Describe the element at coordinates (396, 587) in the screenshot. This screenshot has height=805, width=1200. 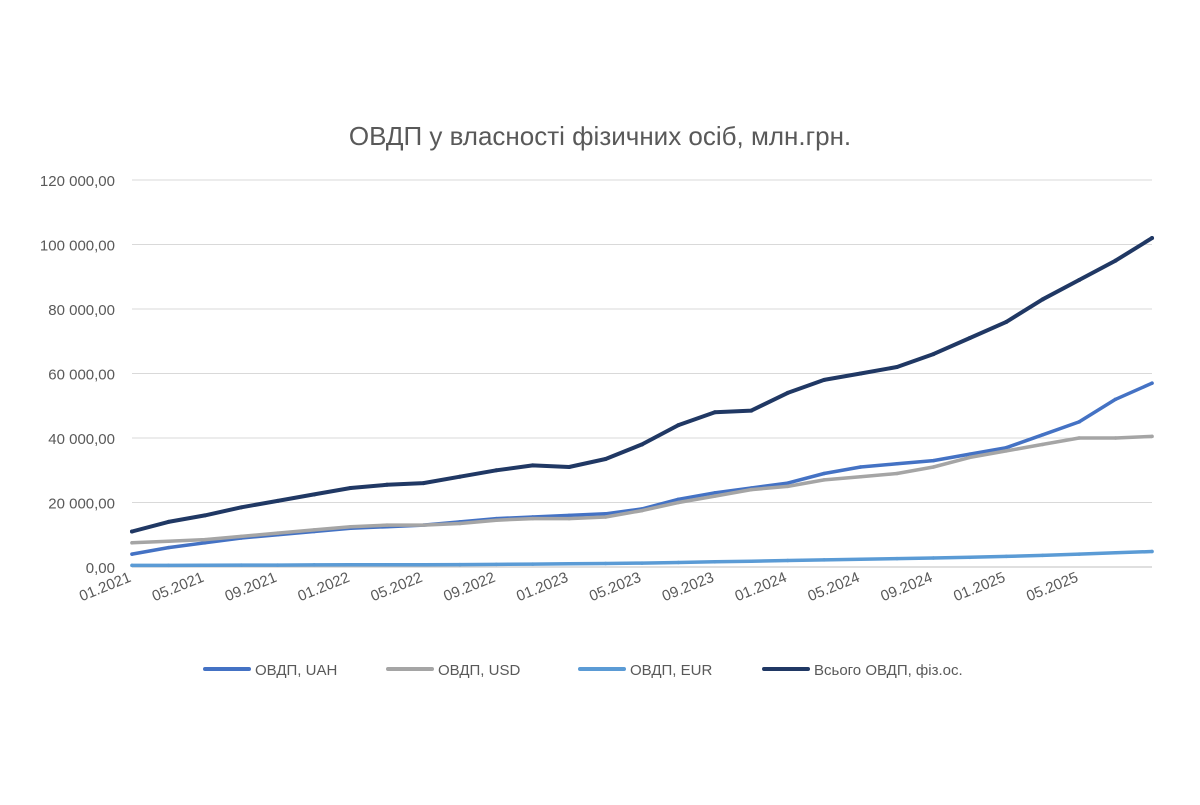
I see `x-tick-label: 05.2022` at that location.